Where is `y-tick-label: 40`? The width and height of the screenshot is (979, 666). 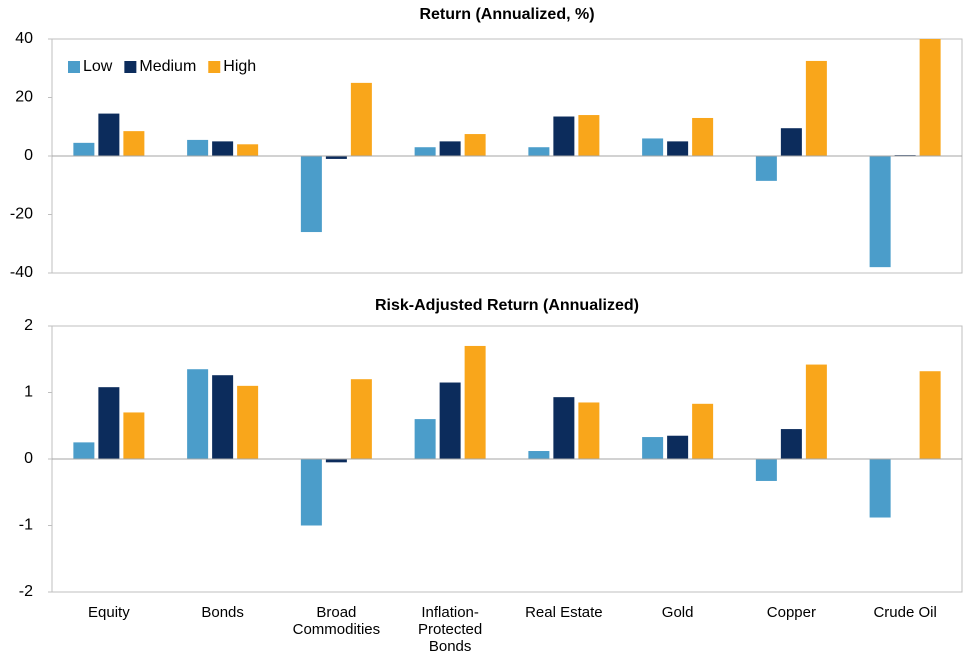
y-tick-label: 40 is located at coordinates (24, 38).